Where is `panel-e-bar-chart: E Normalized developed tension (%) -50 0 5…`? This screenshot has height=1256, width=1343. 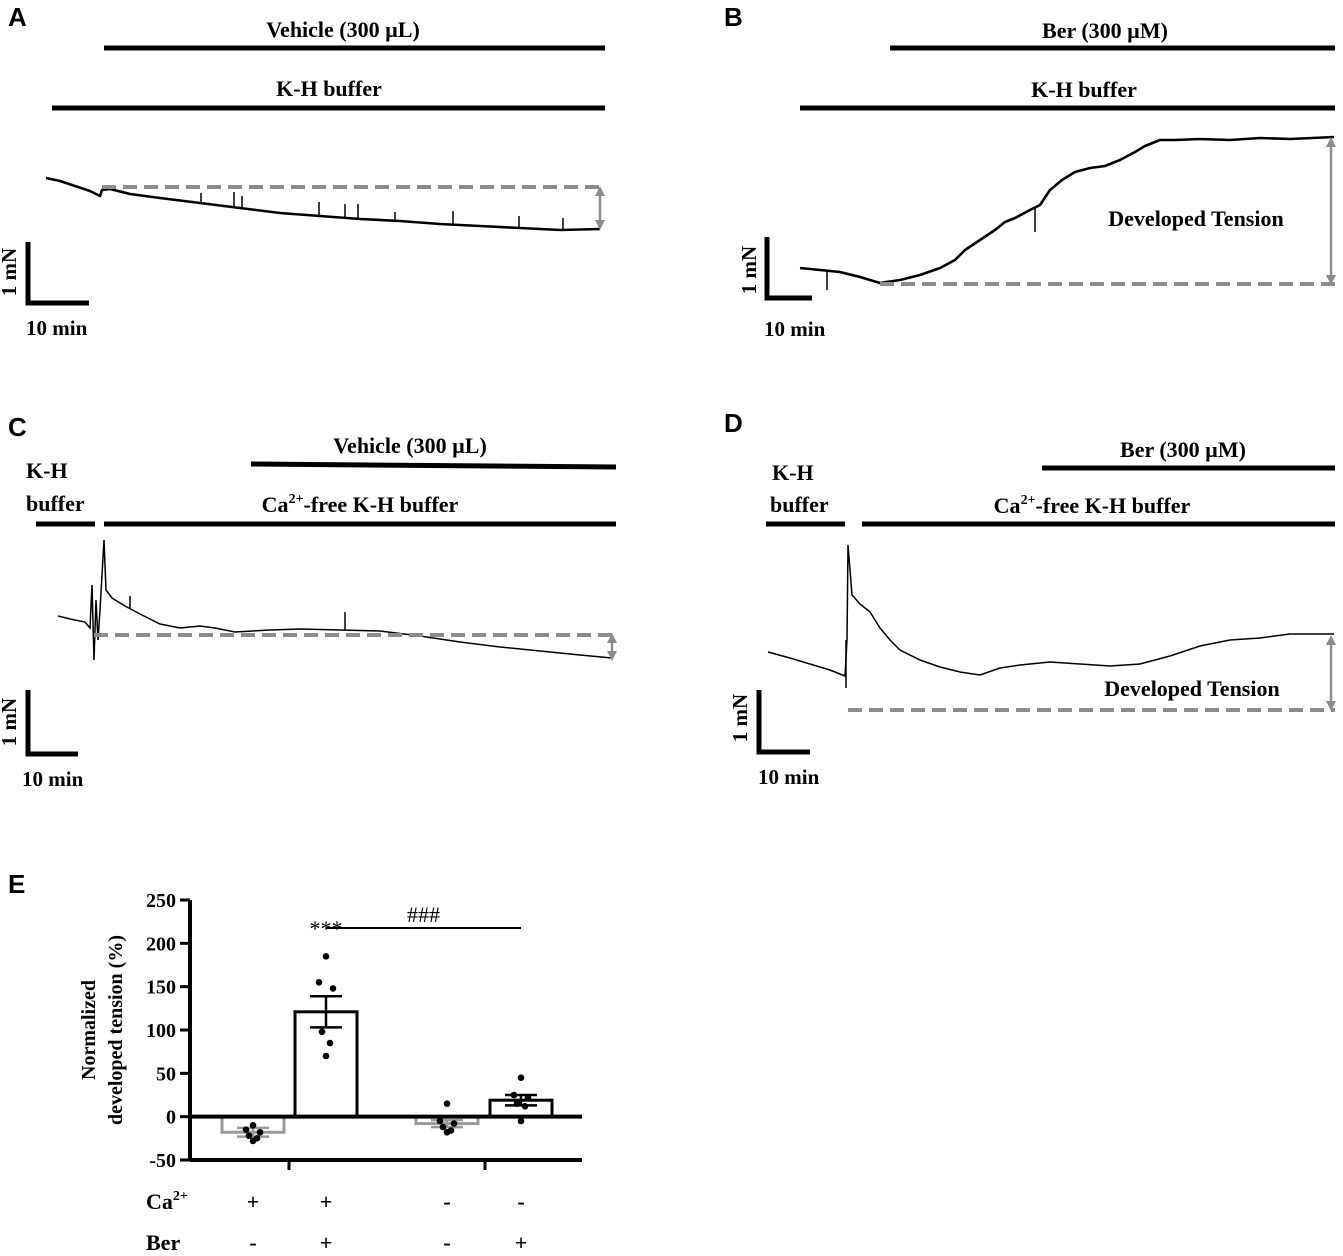
panel-e-bar-chart: E Normalized developed tension (%) -50 0 5… is located at coordinates (295, 1062).